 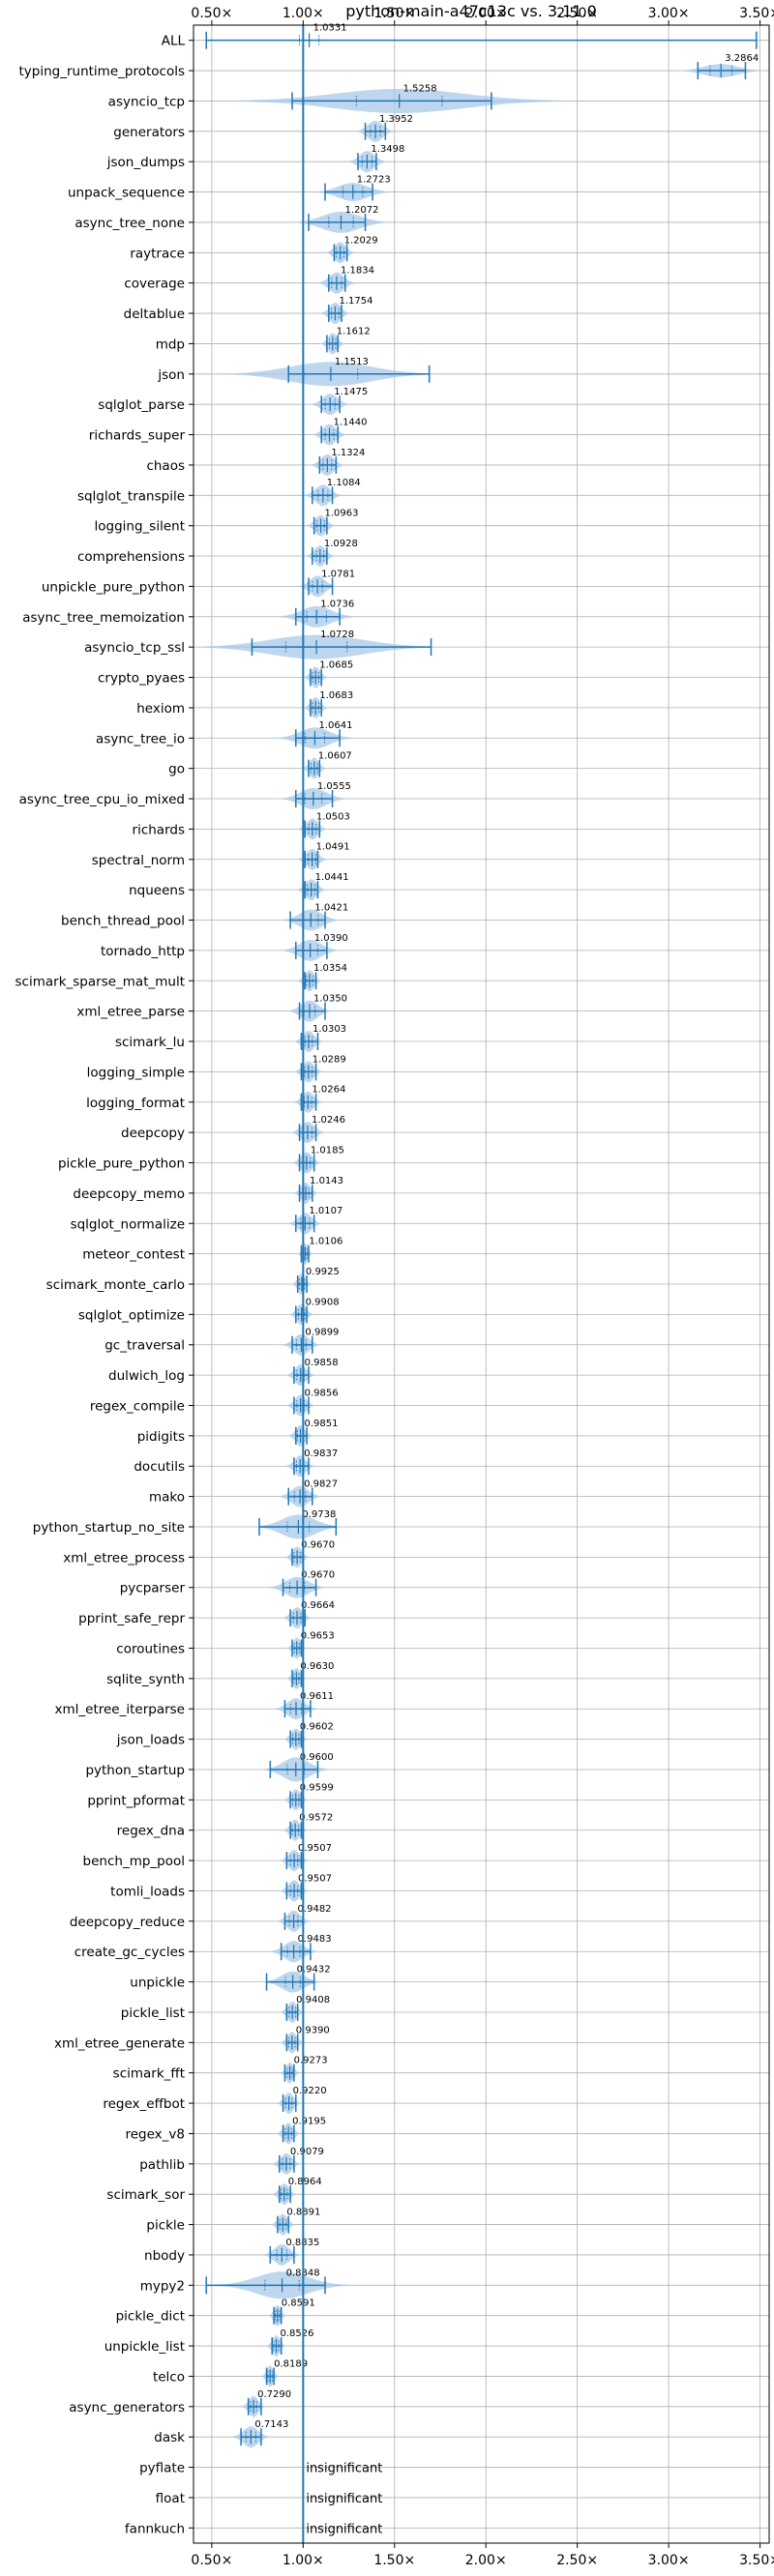 I want to click on value-label: 0.9653, so click(x=318, y=1635).